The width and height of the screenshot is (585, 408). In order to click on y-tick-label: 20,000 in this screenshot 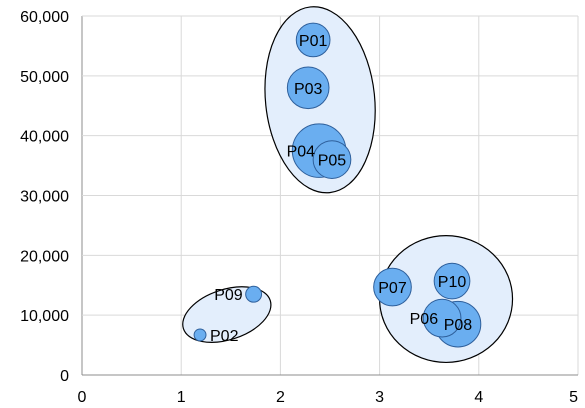, I will do `click(44, 256)`.